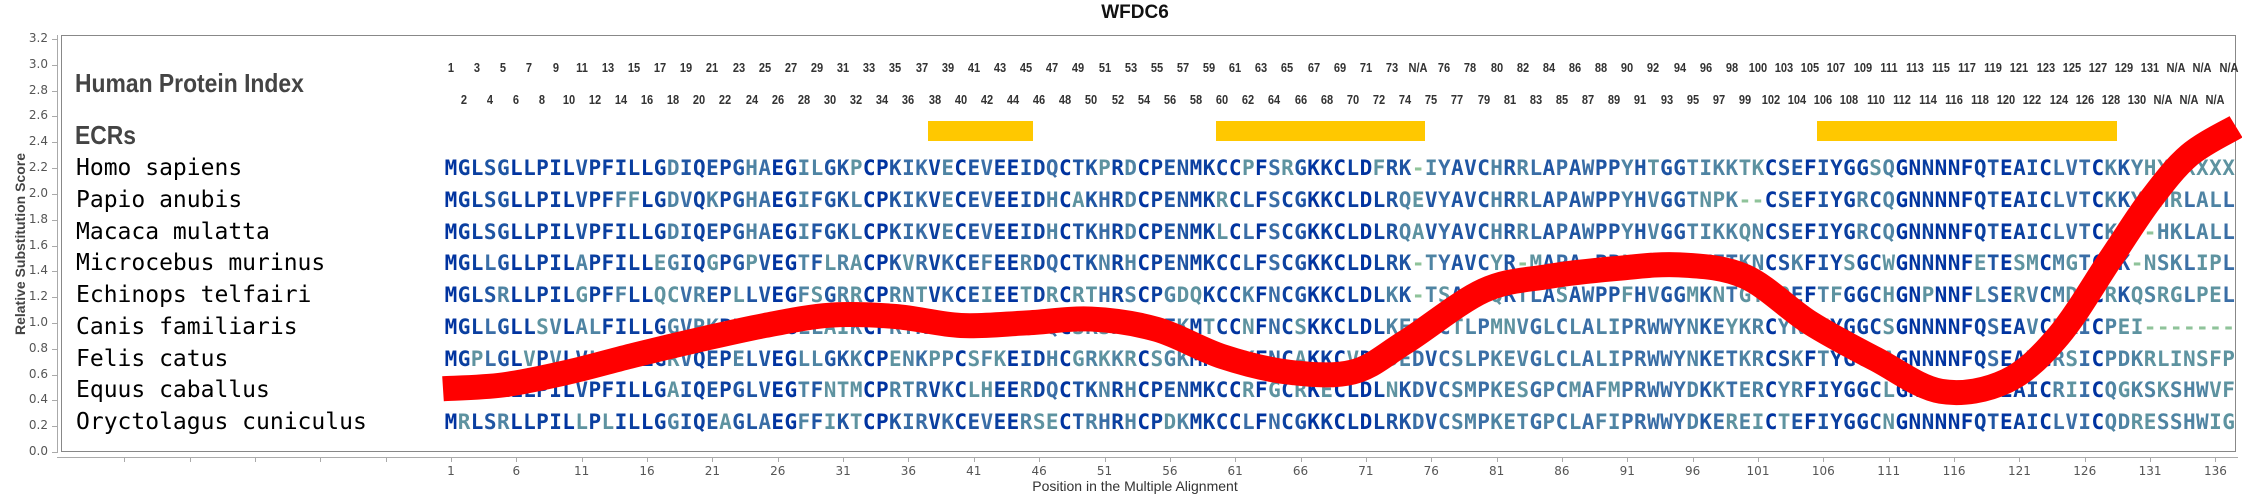 Image resolution: width=2242 pixels, height=500 pixels. What do you see at coordinates (173, 390) in the screenshot?
I see `species-label: Equus caballus` at bounding box center [173, 390].